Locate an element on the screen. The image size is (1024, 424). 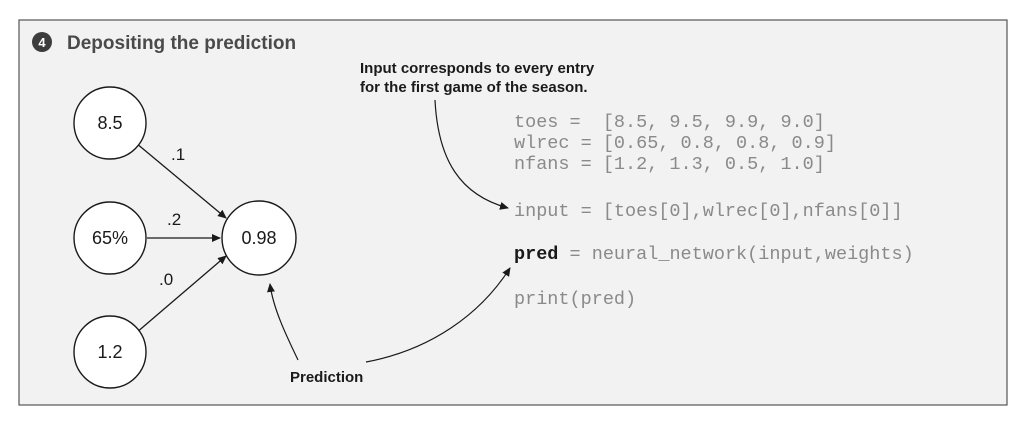
edge-toes-to-output is located at coordinates (181, 180).